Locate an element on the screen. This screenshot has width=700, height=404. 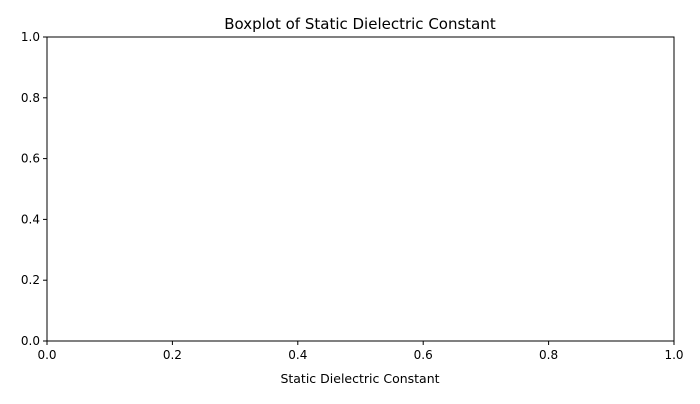
y-tick-label: 0.0 is located at coordinates (30, 341).